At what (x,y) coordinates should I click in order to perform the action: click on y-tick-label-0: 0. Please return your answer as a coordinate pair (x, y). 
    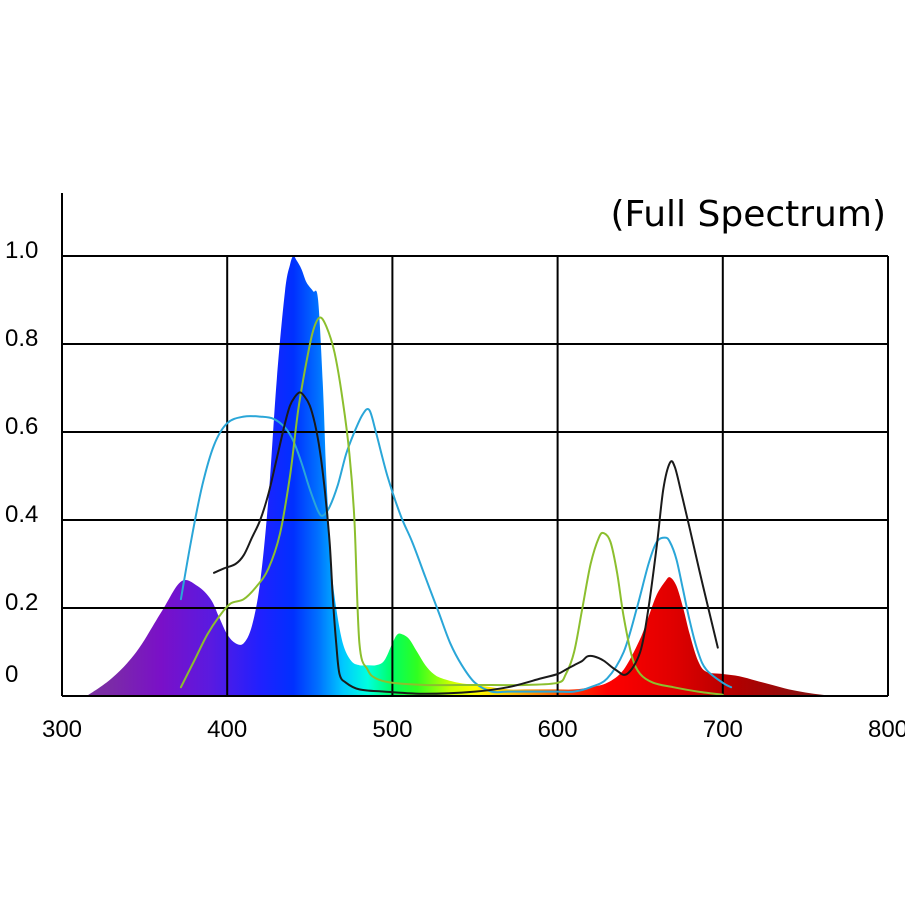
    Looking at the image, I should click on (11, 674).